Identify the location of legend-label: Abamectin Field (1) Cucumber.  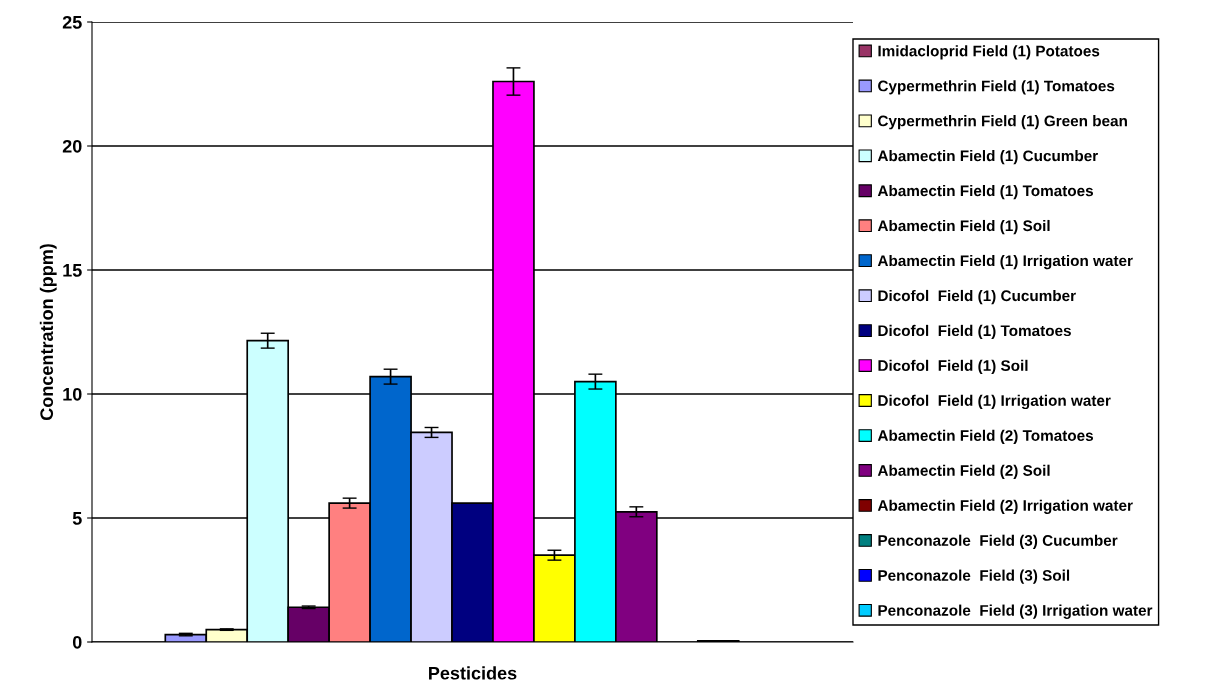
(987, 157).